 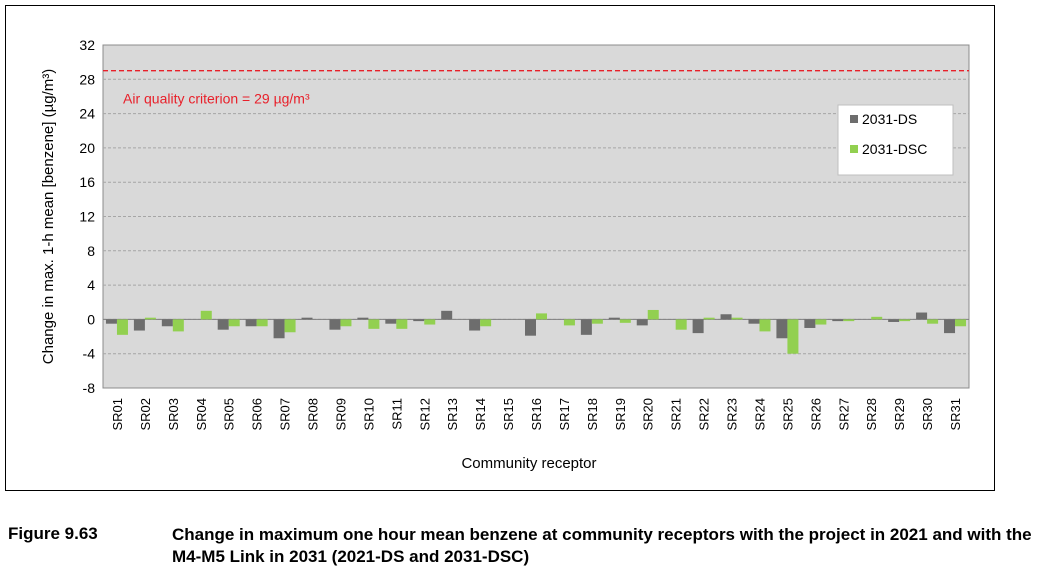 What do you see at coordinates (642, 322) in the screenshot?
I see `bar-ds-sr20` at bounding box center [642, 322].